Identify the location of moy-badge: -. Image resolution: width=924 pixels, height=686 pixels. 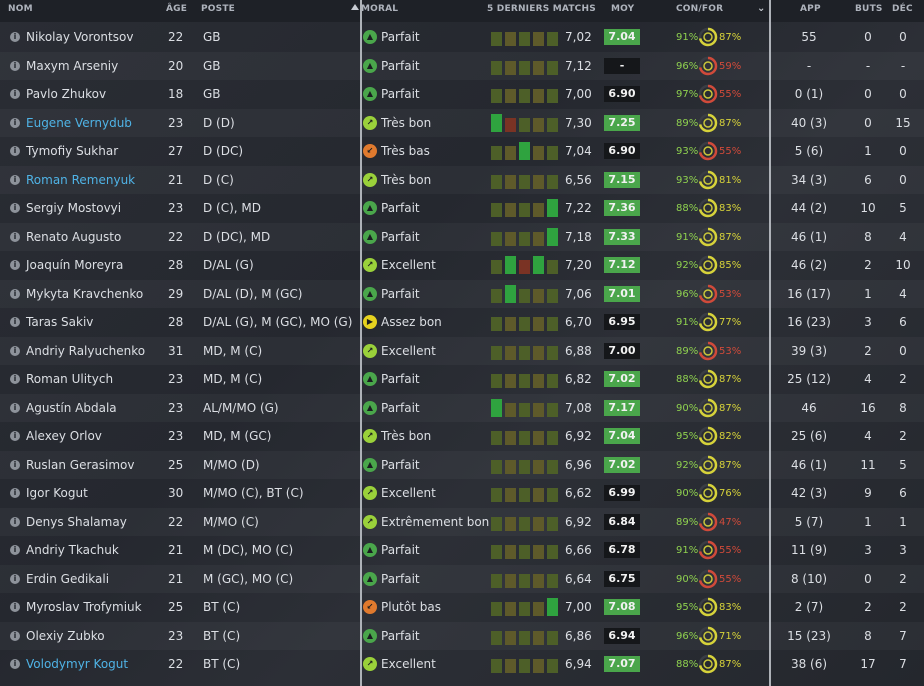
(622, 65).